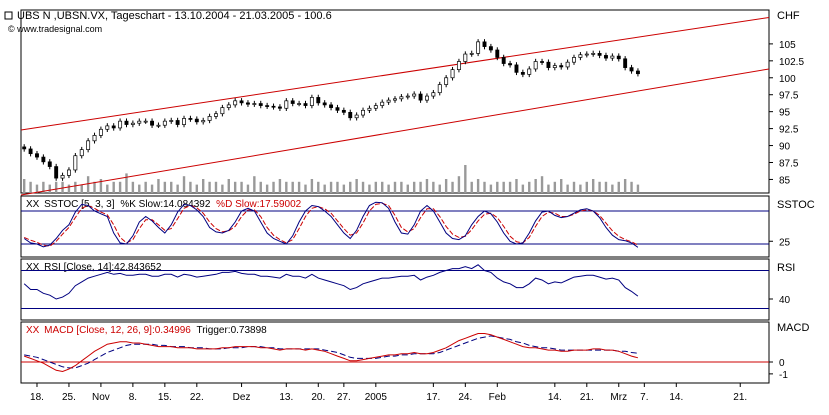 This screenshot has height=415, width=829. Describe the element at coordinates (785, 180) in the screenshot. I see `price-tick-label: 85` at that location.